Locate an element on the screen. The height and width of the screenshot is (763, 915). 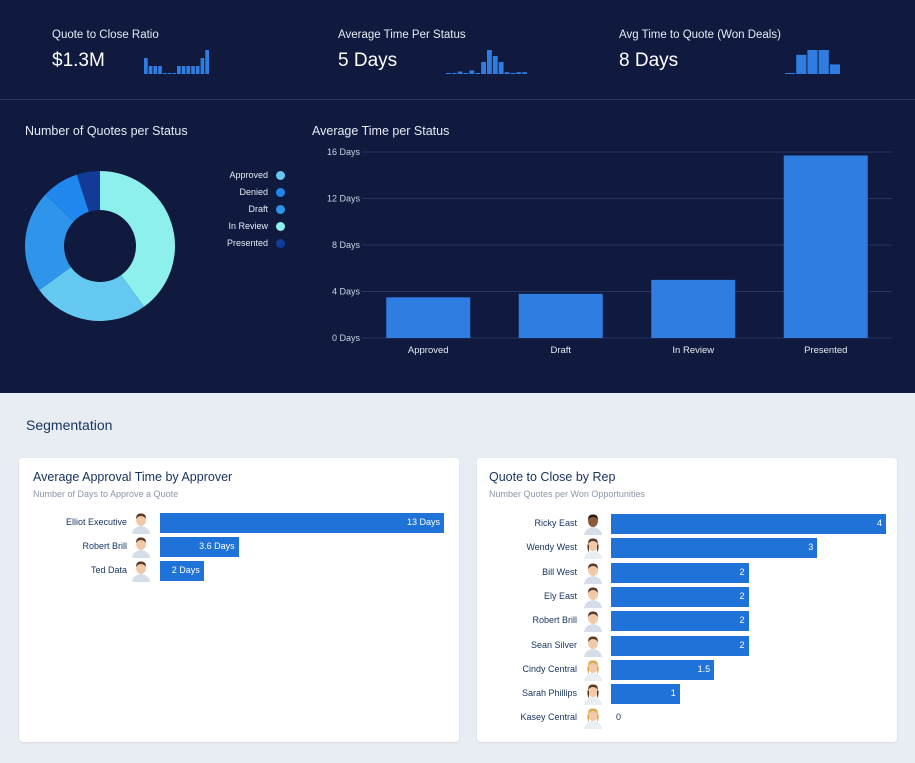
kpi-label: Avg Time to Quote (Won Deals) is located at coordinates (700, 35).